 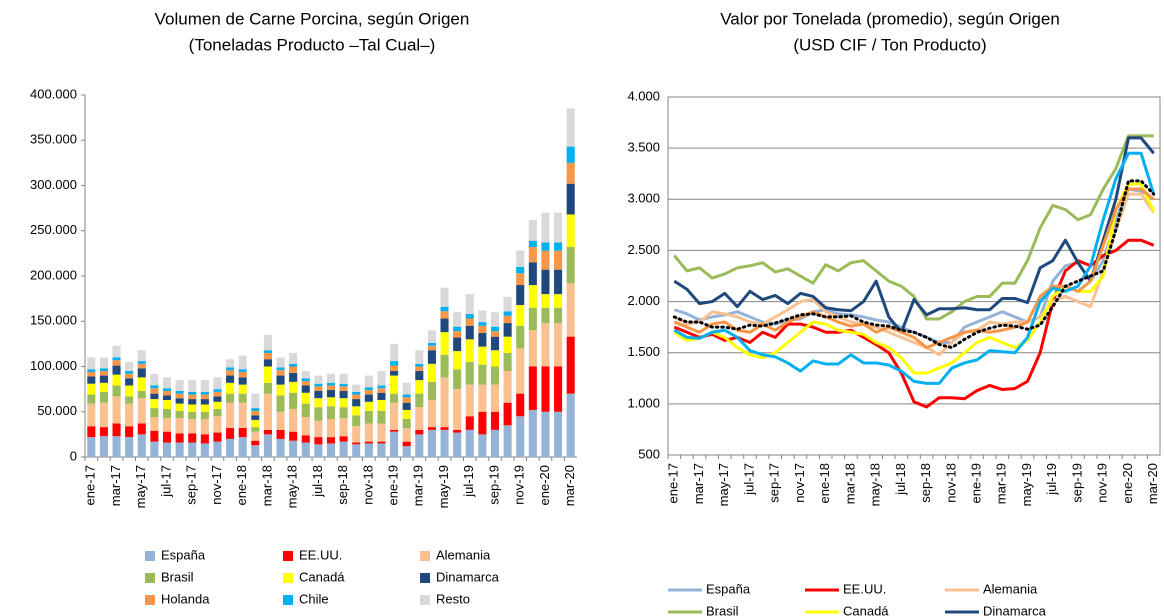 I want to click on x-tick-label: nov-18, so click(x=367, y=485).